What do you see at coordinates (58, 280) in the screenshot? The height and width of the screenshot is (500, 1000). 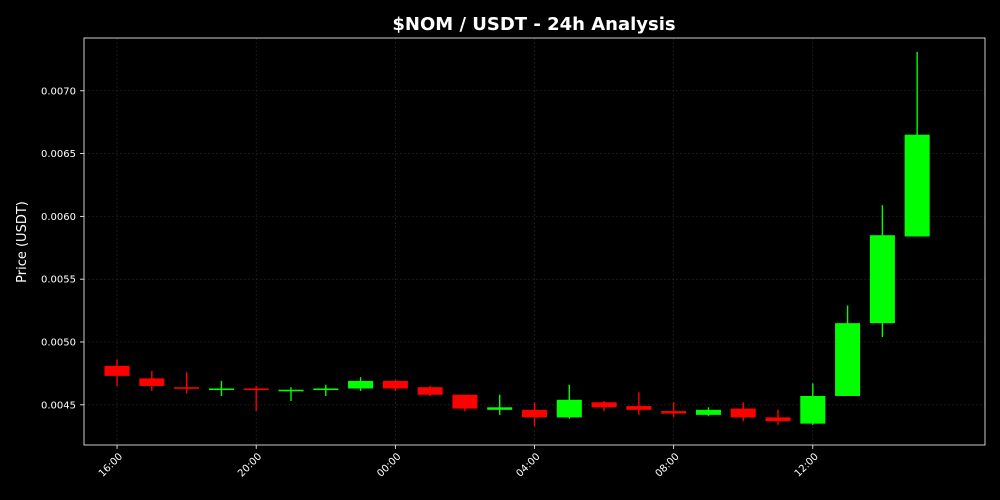 I see `y-tick-label: 0.0055` at bounding box center [58, 280].